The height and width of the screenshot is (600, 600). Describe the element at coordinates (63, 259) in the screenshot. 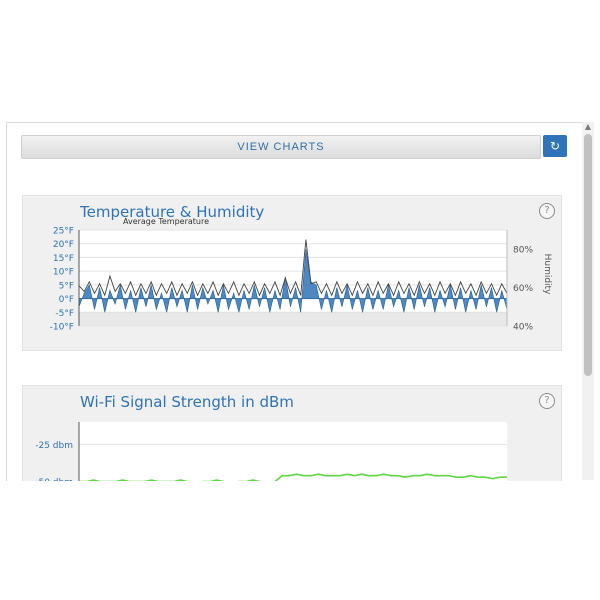

I see `y-tick-label: 15°F` at that location.